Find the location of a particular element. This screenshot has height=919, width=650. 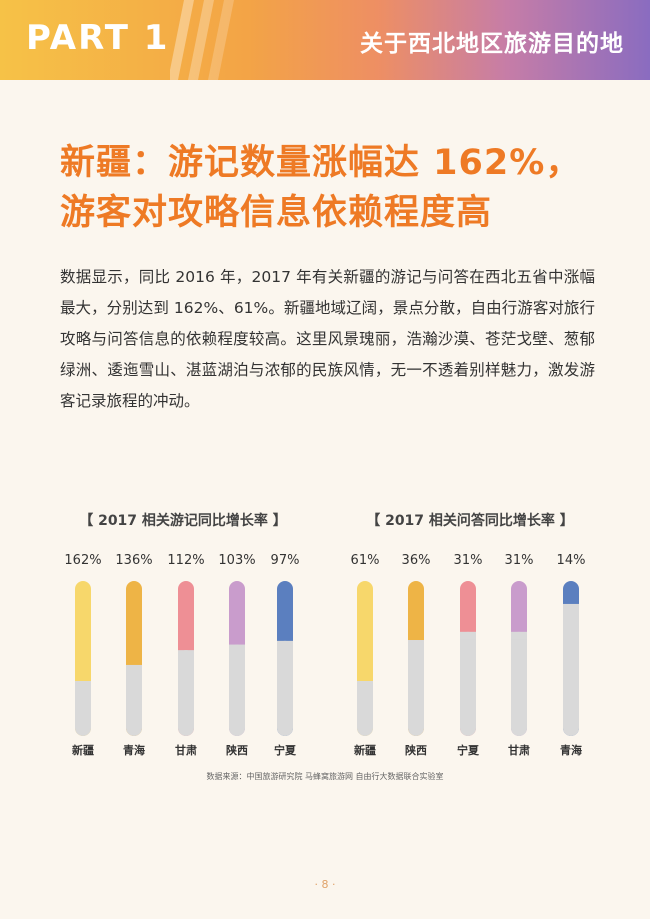

value-label-travelnotes-4: 97% is located at coordinates (285, 560).